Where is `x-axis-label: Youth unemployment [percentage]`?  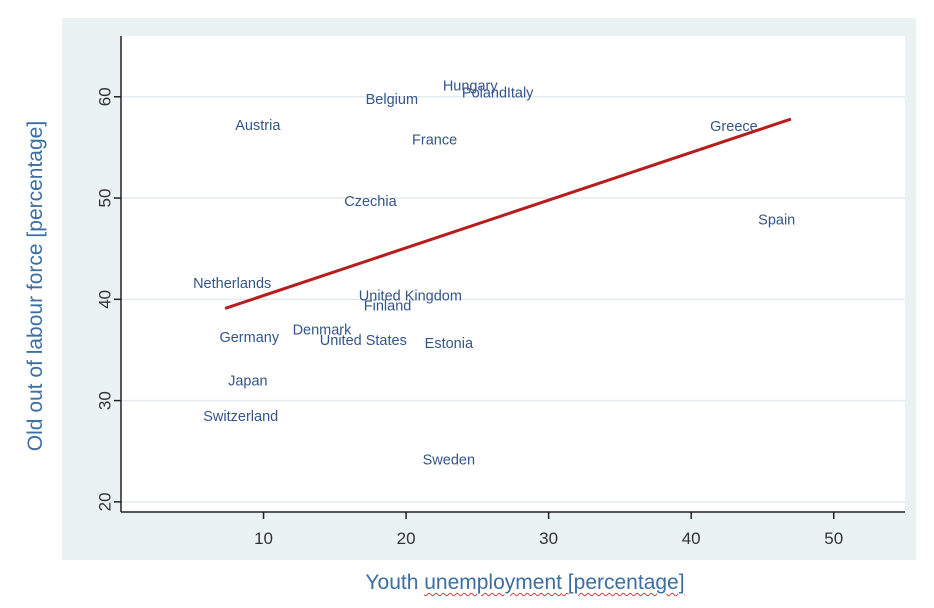
x-axis-label: Youth unemployment [percentage] is located at coordinates (524, 583).